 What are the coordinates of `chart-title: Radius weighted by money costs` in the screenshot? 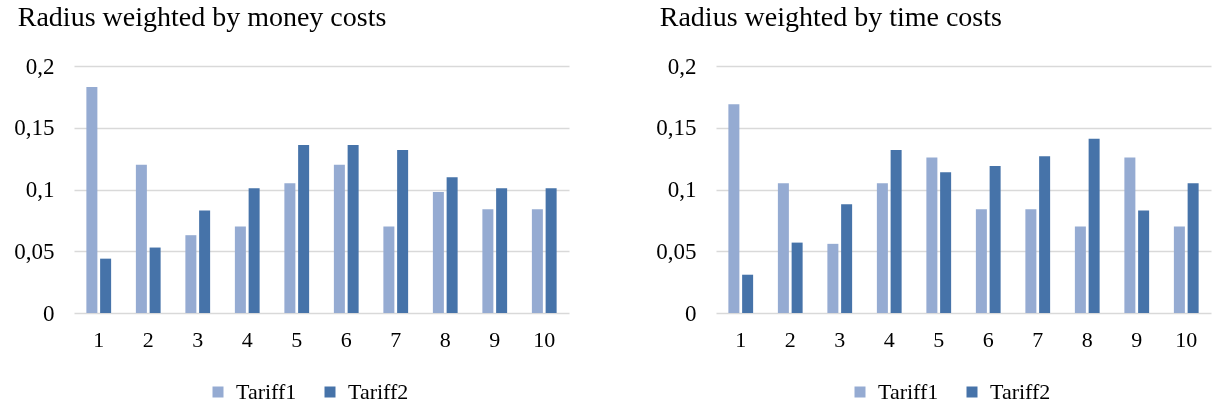 It's located at (202, 16).